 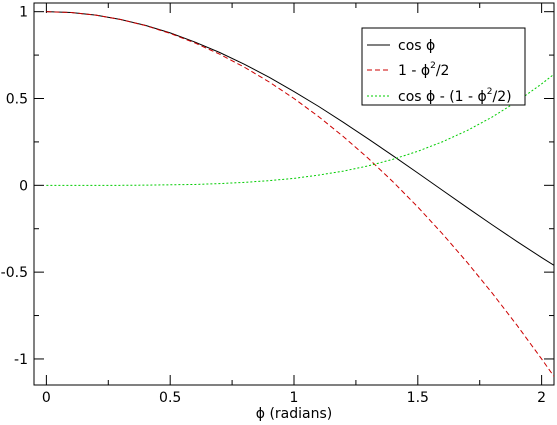 What do you see at coordinates (414, 71) in the screenshot?
I see `legend-label-text: 1 - ϕ` at bounding box center [414, 71].